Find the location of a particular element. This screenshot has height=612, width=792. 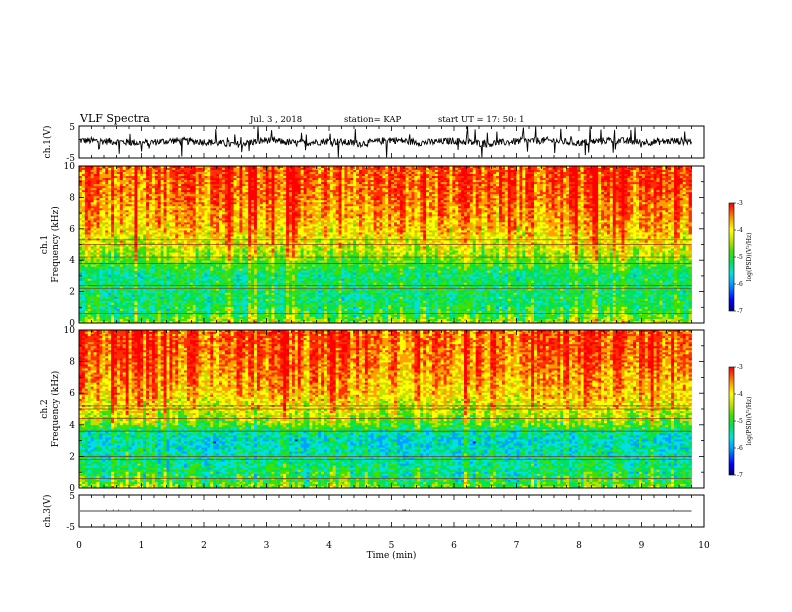

start-time-label: start UT = 17: 50: 1 is located at coordinates (481, 120).